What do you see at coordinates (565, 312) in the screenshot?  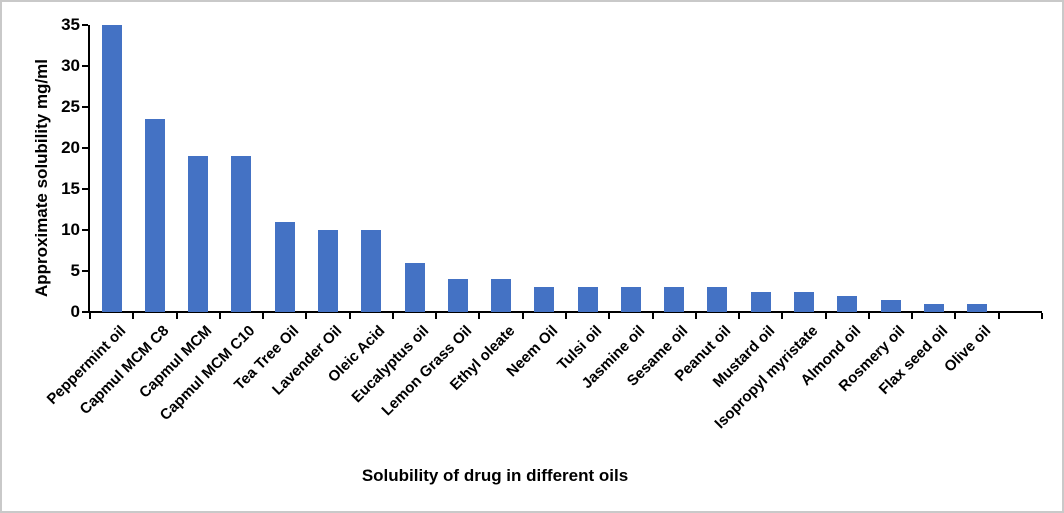 I see `x-axis-line` at bounding box center [565, 312].